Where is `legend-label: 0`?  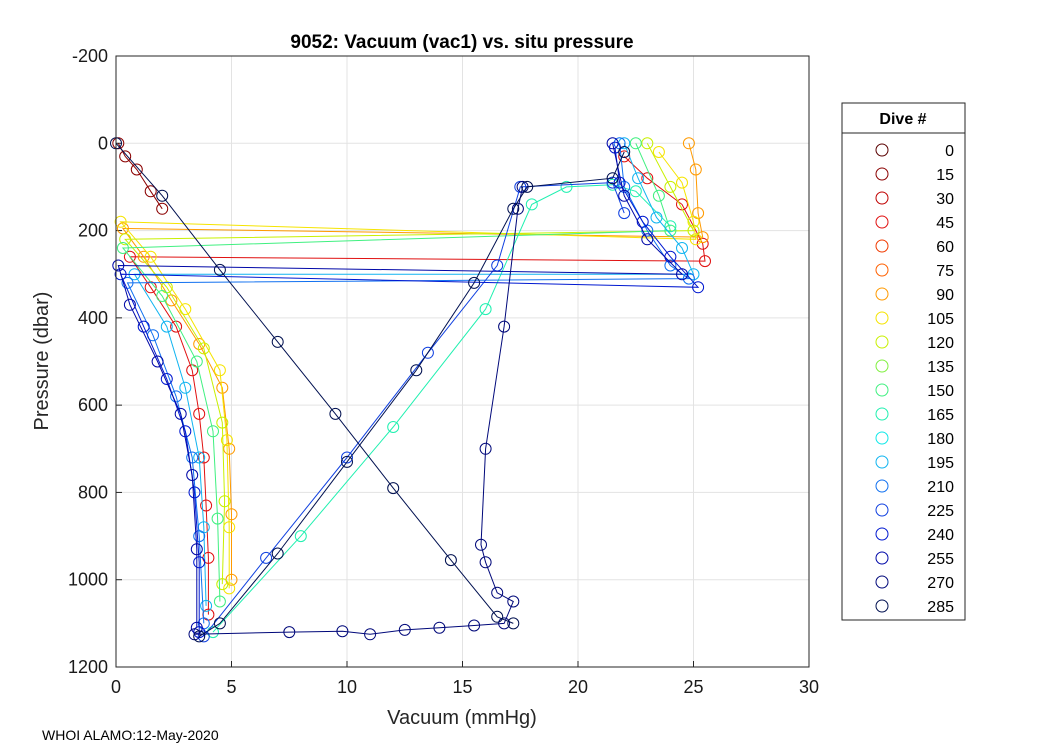 legend-label: 0 is located at coordinates (949, 151).